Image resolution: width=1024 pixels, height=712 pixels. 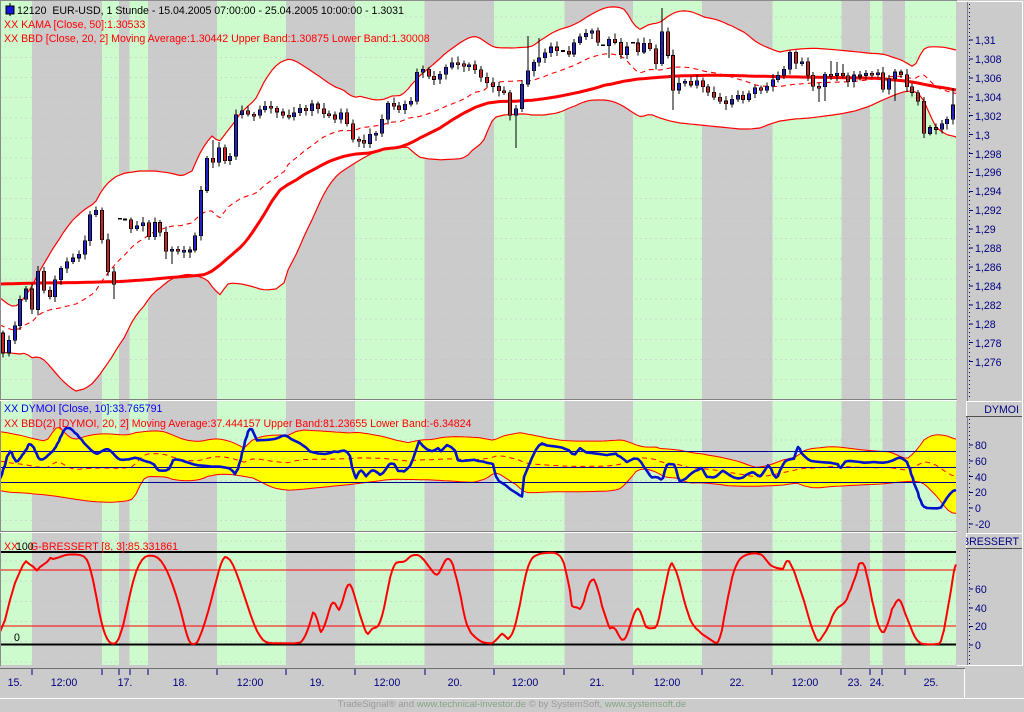 What do you see at coordinates (988, 155) in the screenshot?
I see `svg-text: 1,298` at bounding box center [988, 155].